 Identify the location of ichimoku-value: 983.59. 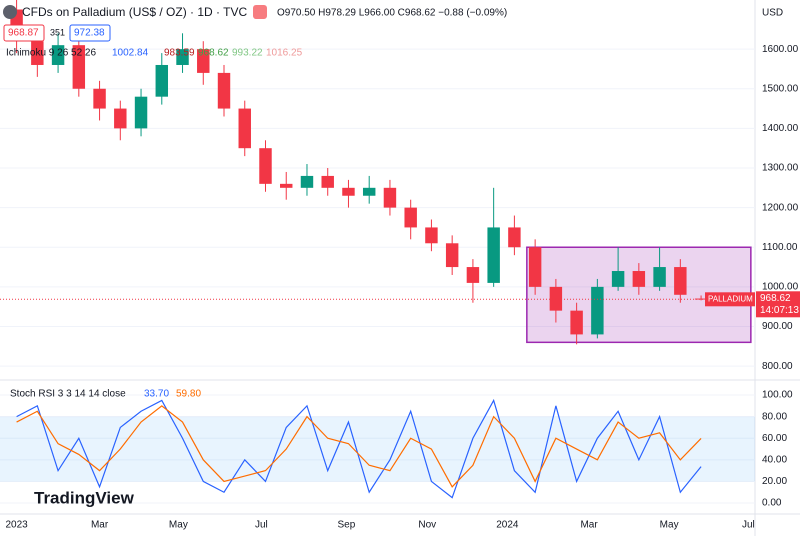
(179, 53).